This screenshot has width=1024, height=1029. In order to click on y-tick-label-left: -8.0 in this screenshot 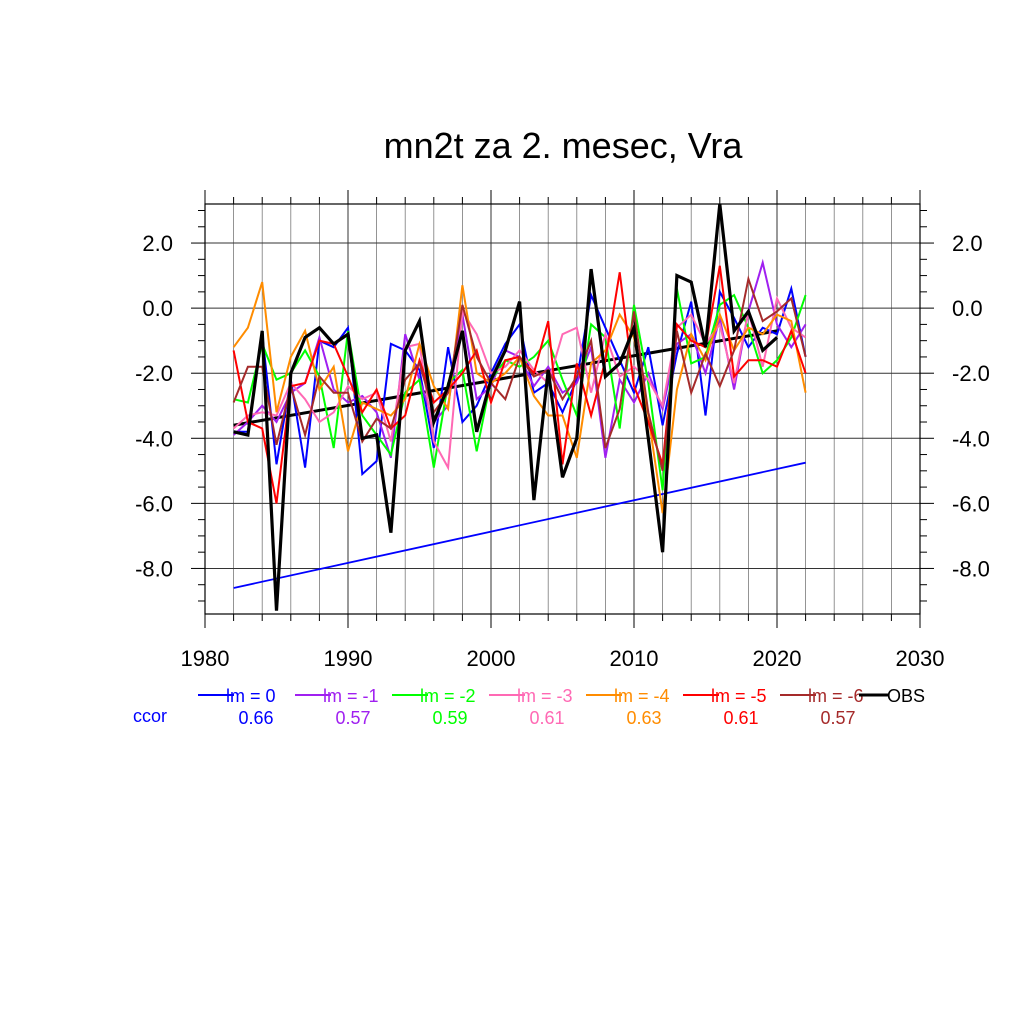, I will do `click(154, 568)`.